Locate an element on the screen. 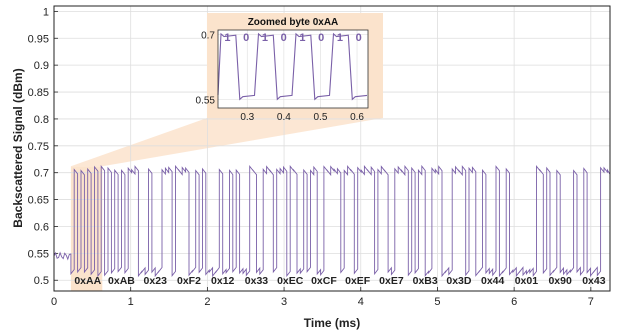  byte-label: 0xF2 is located at coordinates (189, 281).